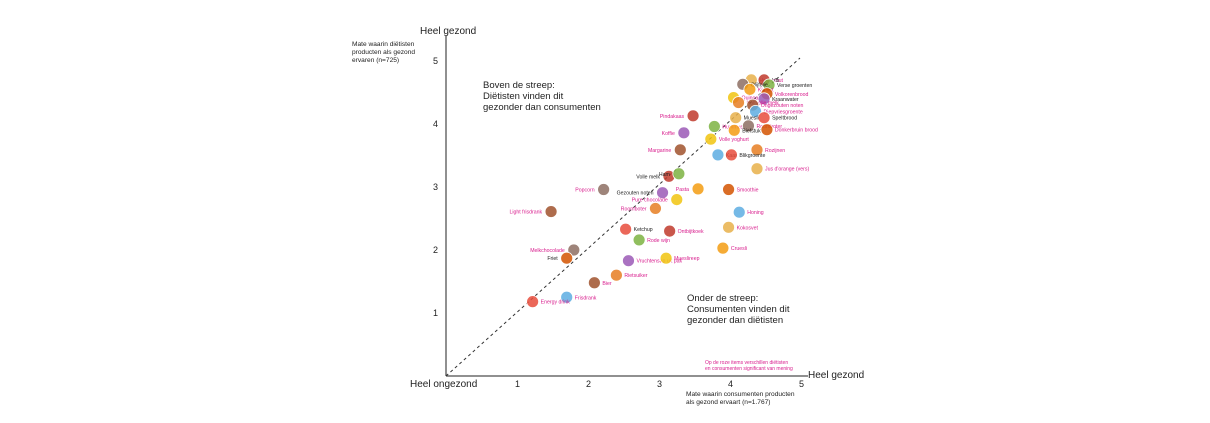 The height and width of the screenshot is (423, 1210). What do you see at coordinates (635, 276) in the screenshot?
I see `data-point-label: Rietsuiker` at bounding box center [635, 276].